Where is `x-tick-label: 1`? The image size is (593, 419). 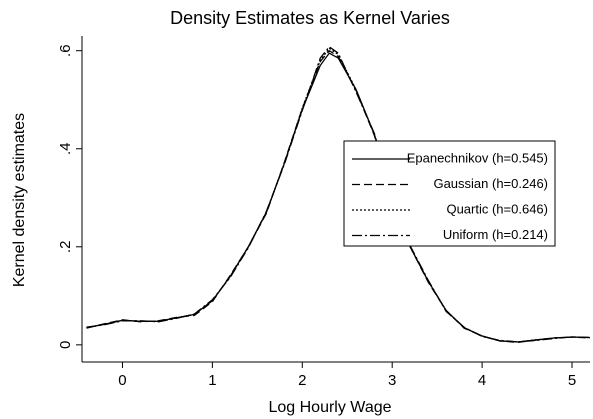
x-tick-label: 1 is located at coordinates (212, 380).